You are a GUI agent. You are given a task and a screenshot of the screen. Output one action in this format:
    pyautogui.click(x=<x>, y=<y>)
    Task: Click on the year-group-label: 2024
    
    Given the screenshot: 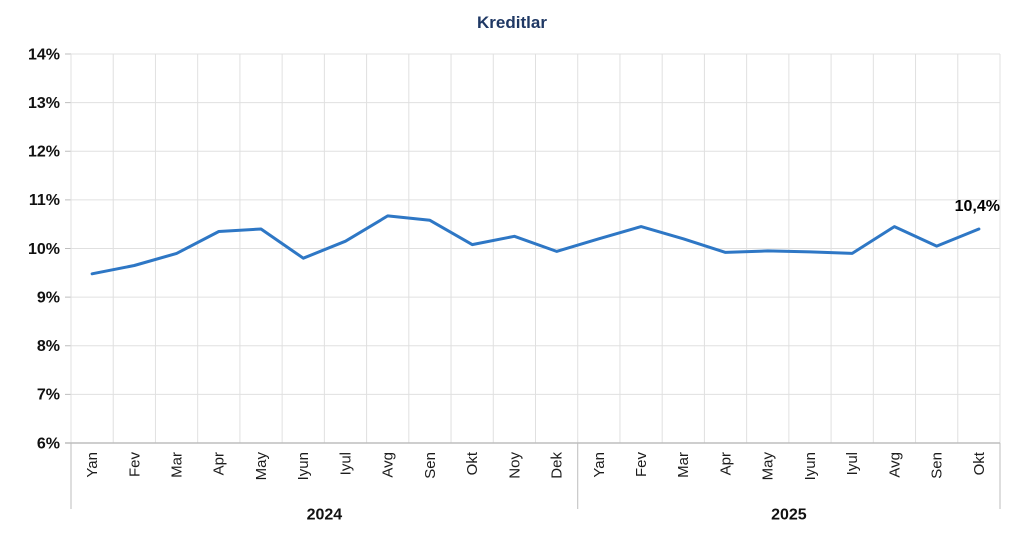 What is the action you would take?
    pyautogui.click(x=325, y=514)
    